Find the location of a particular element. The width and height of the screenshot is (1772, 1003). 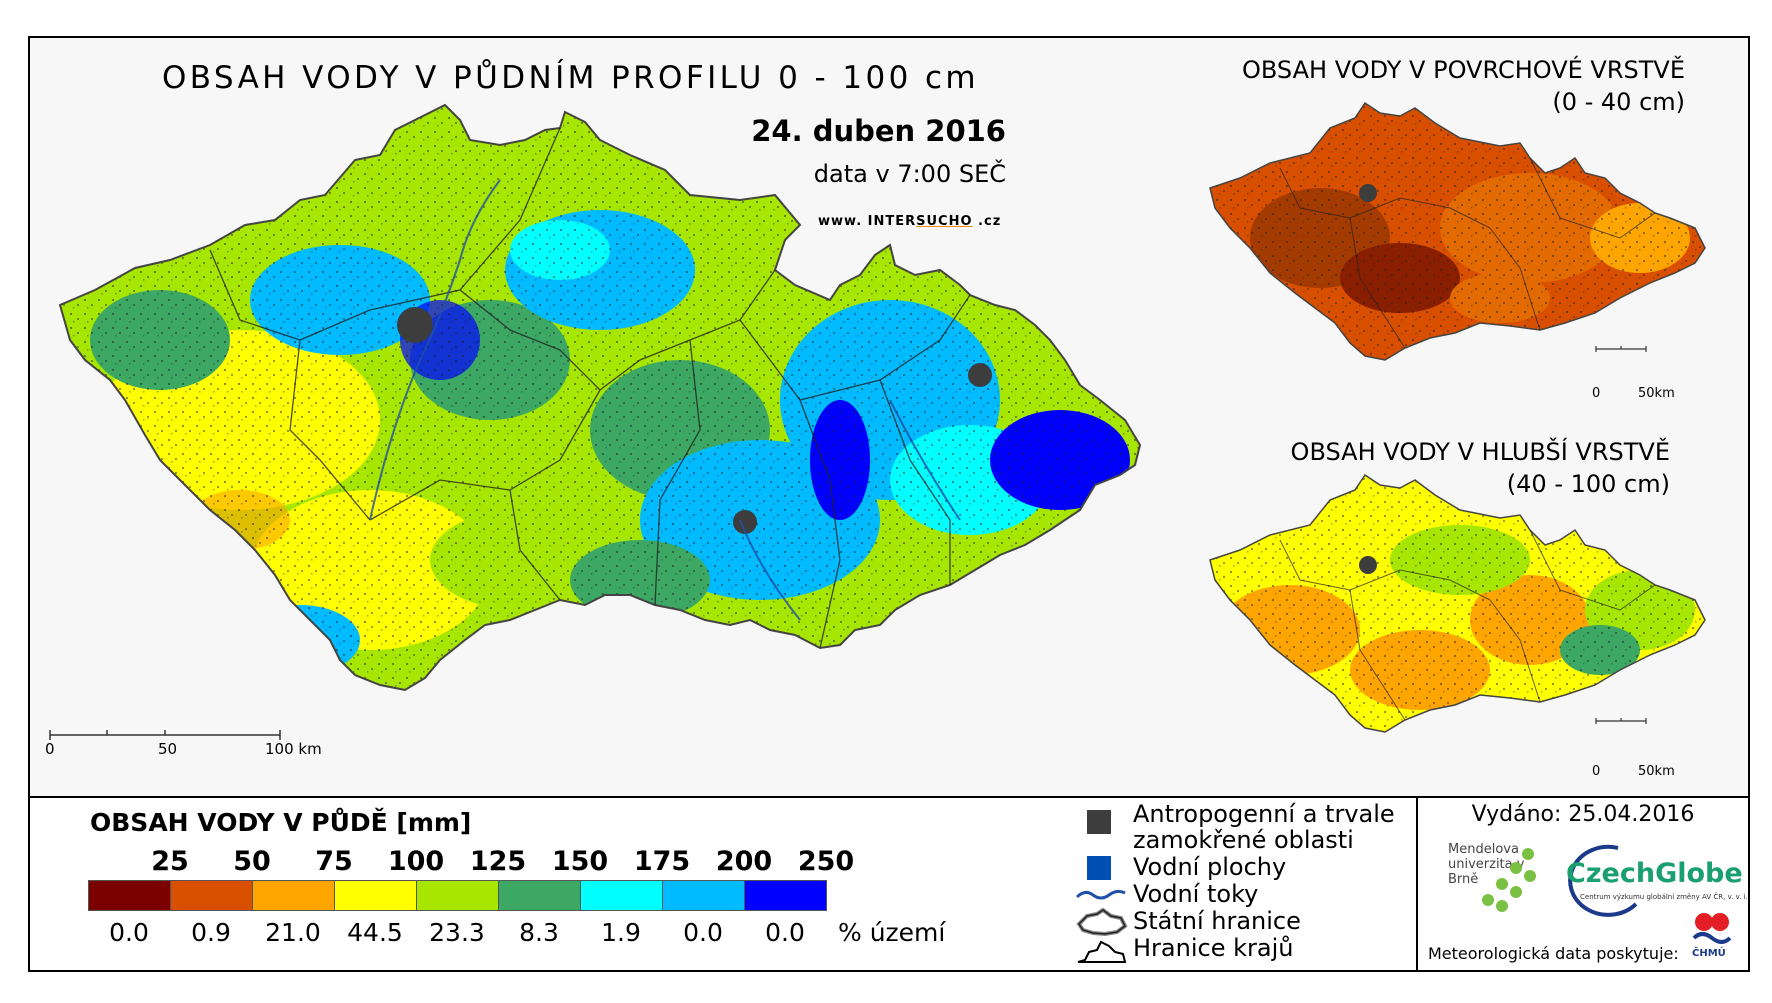

deep-layer-map is located at coordinates (1470, 625).